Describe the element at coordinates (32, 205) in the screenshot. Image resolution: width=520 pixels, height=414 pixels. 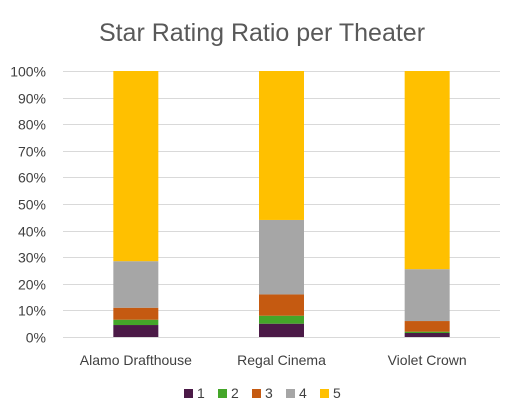
I see `y-tick-label: 50%` at that location.